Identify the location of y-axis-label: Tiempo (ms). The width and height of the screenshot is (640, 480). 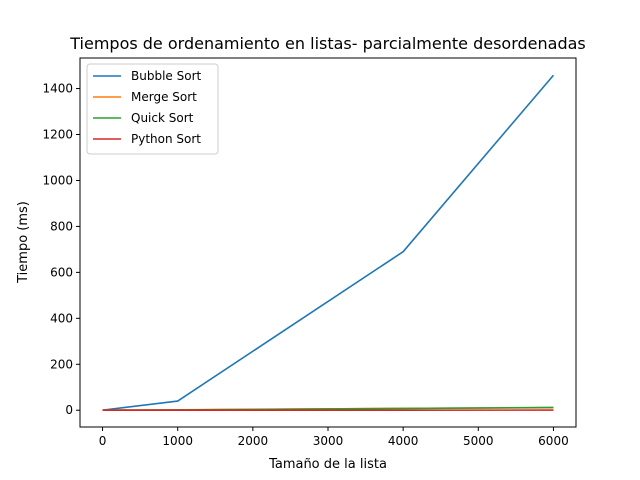
(23, 242).